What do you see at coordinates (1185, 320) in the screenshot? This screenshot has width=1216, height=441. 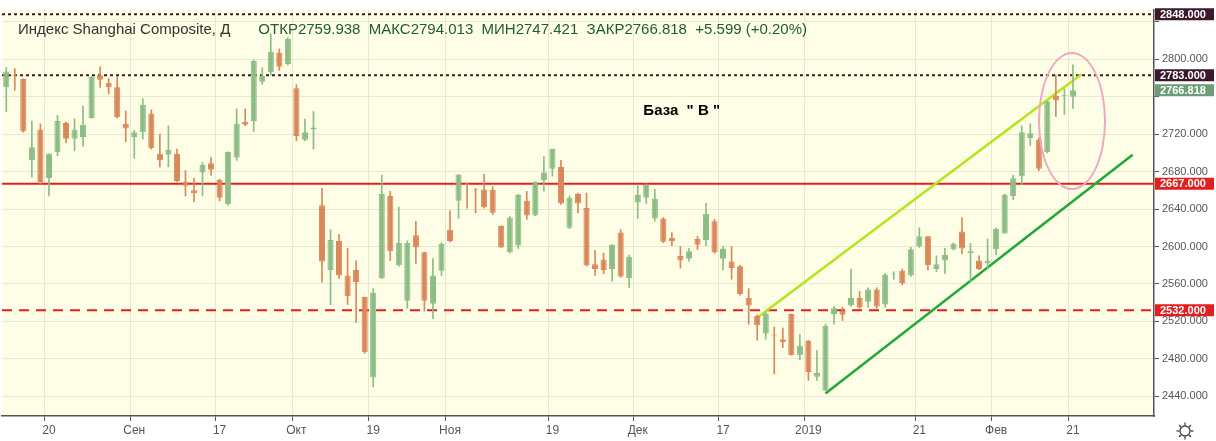 I see `y-tick-label: 2520.000` at bounding box center [1185, 320].